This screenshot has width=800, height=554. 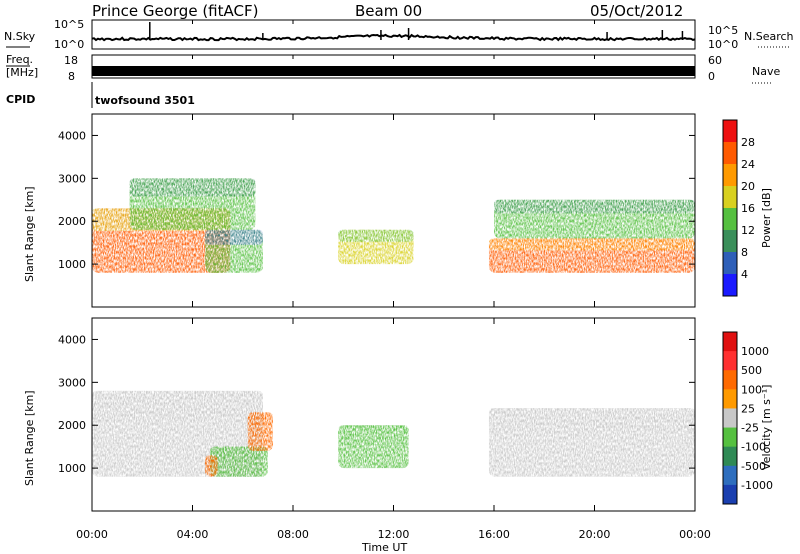 I want to click on colorbar-tick-label: 16, so click(x=748, y=208).